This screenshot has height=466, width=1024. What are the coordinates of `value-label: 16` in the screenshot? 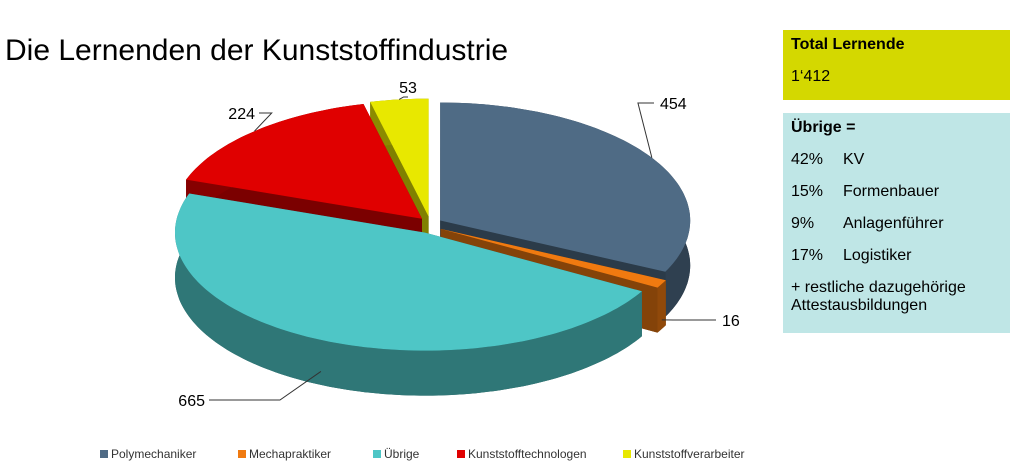 It's located at (731, 321).